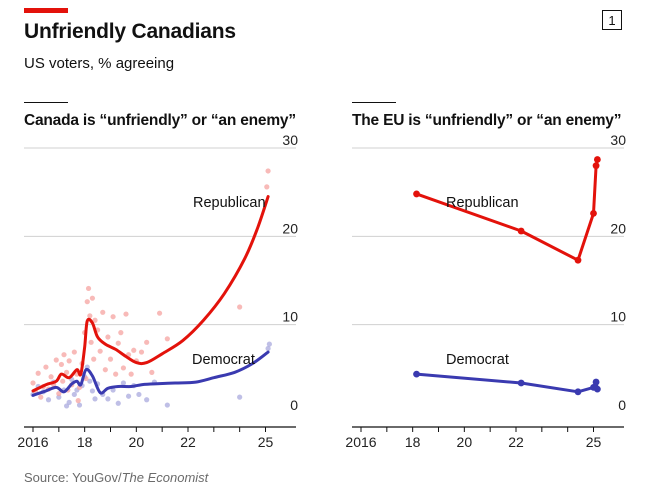 Image resolution: width=655 pixels, height=493 pixels. What do you see at coordinates (130, 31) in the screenshot?
I see `chart-title: Unfriendly Canadians` at bounding box center [130, 31].